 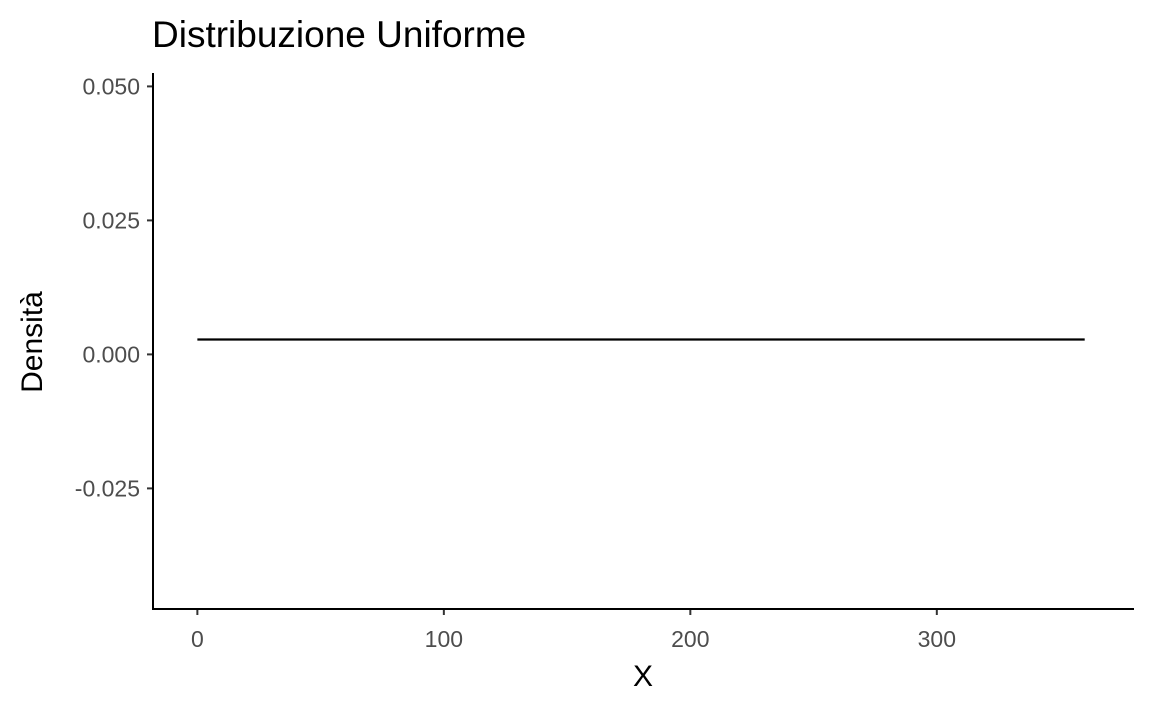 I want to click on y-tick-label: 0.050, so click(x=111, y=86).